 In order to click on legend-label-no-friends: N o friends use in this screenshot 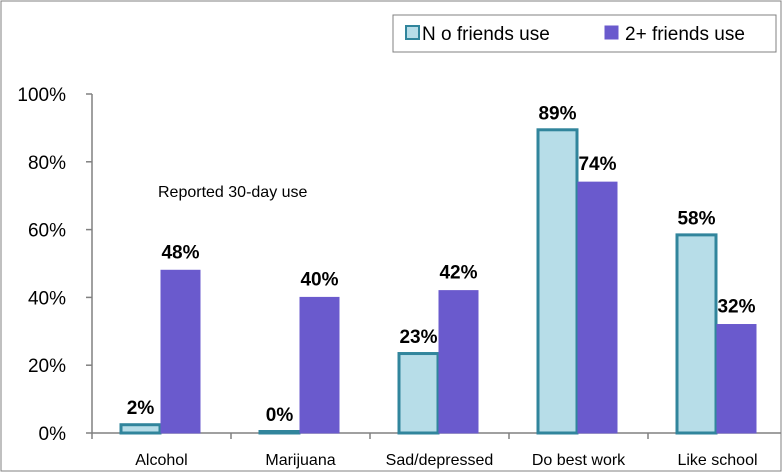, I will do `click(486, 34)`.